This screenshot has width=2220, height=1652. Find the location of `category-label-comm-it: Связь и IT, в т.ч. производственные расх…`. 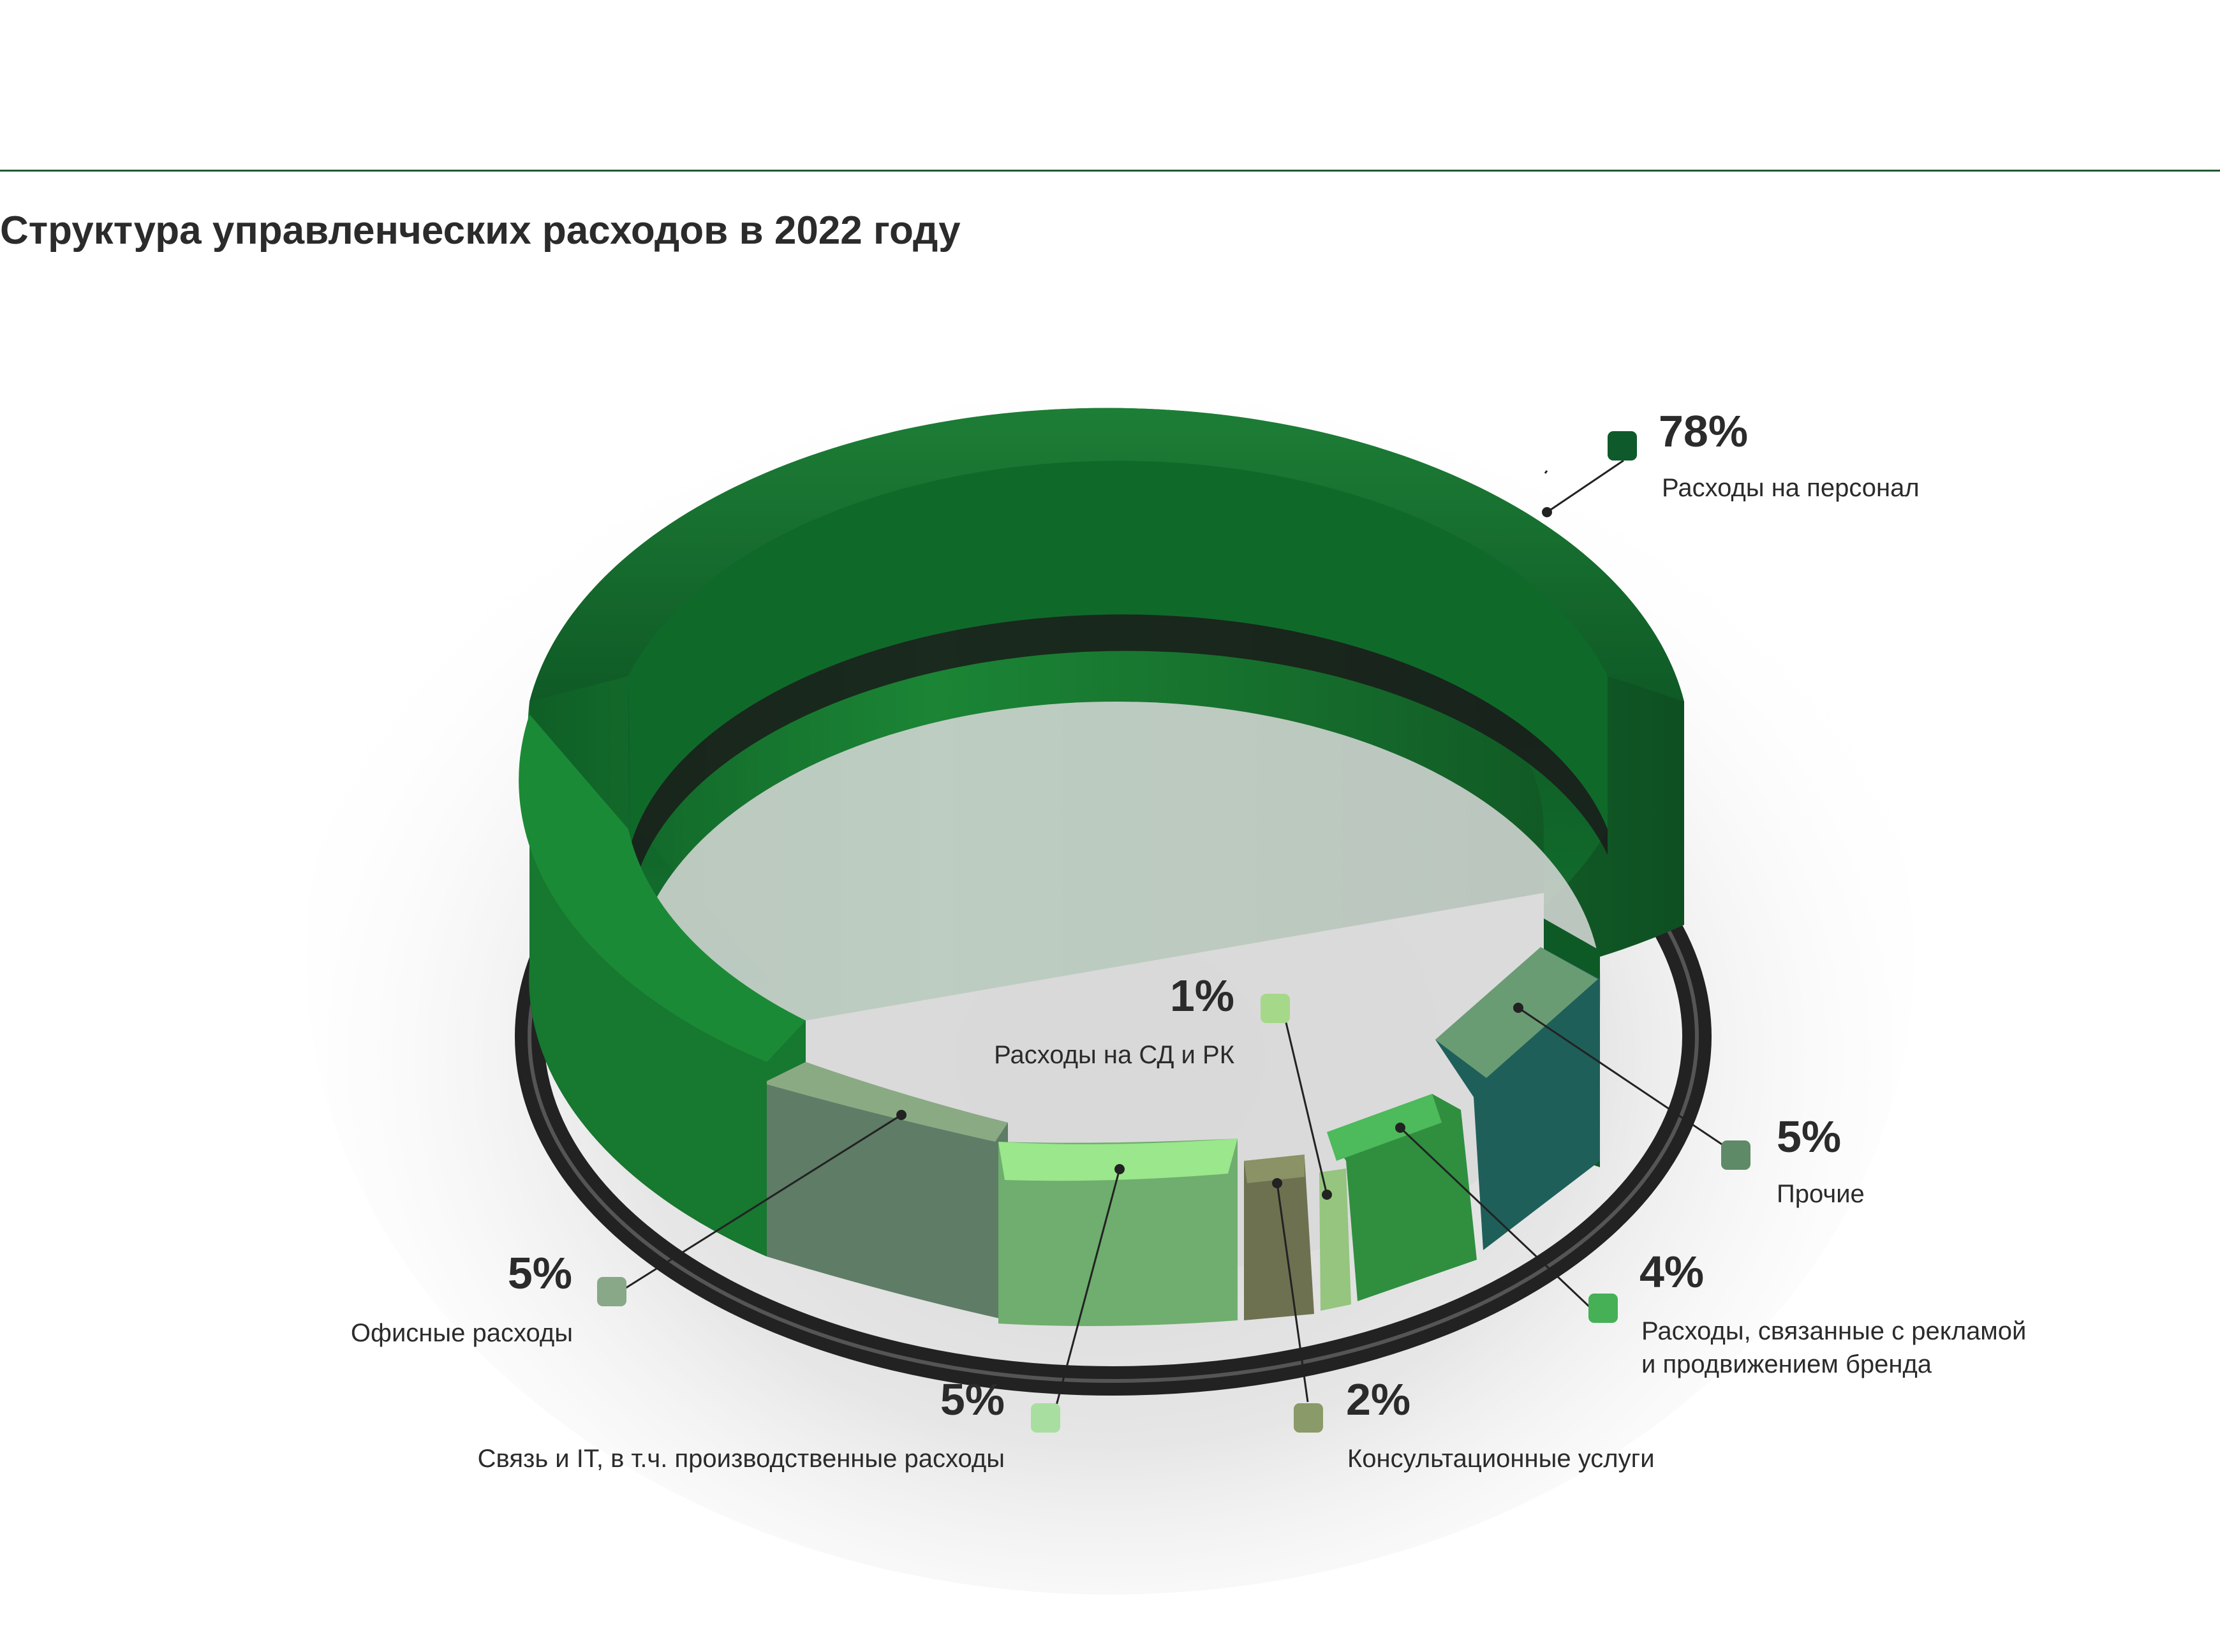

category-label-comm-it: Связь и IT, в т.ч. производственные расх… is located at coordinates (741, 1459).